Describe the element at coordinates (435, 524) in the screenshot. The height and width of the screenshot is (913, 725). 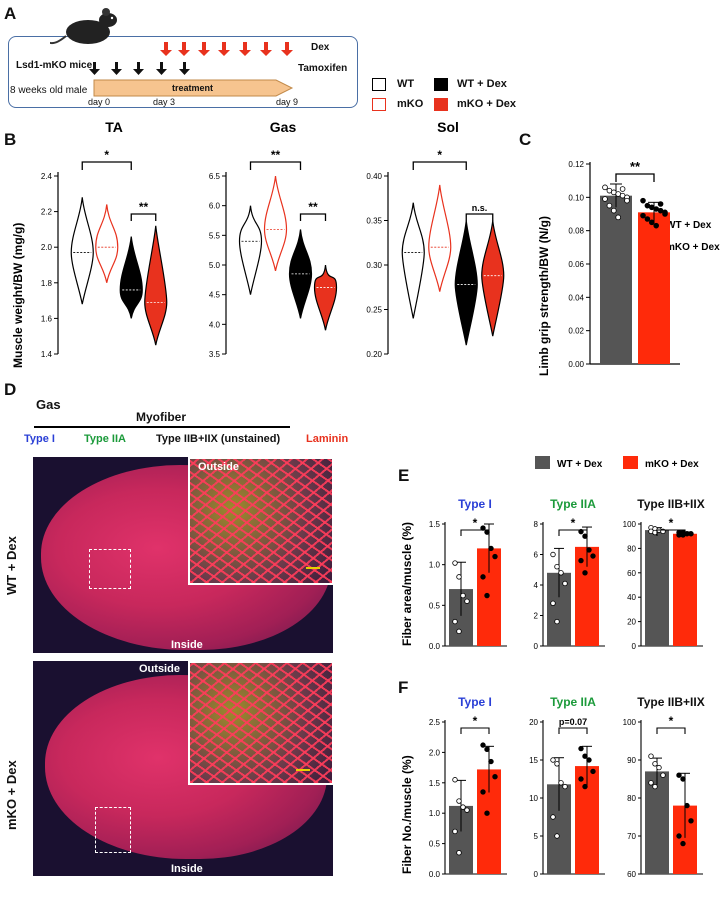
I see `y-tick-label: 1.5` at that location.